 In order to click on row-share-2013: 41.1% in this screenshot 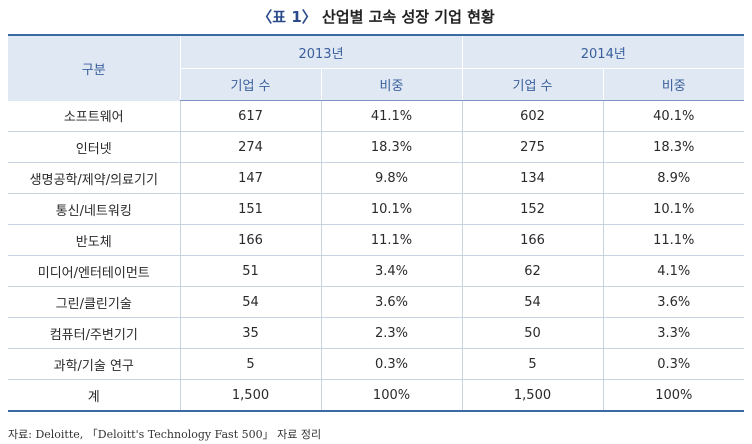, I will do `click(391, 116)`.